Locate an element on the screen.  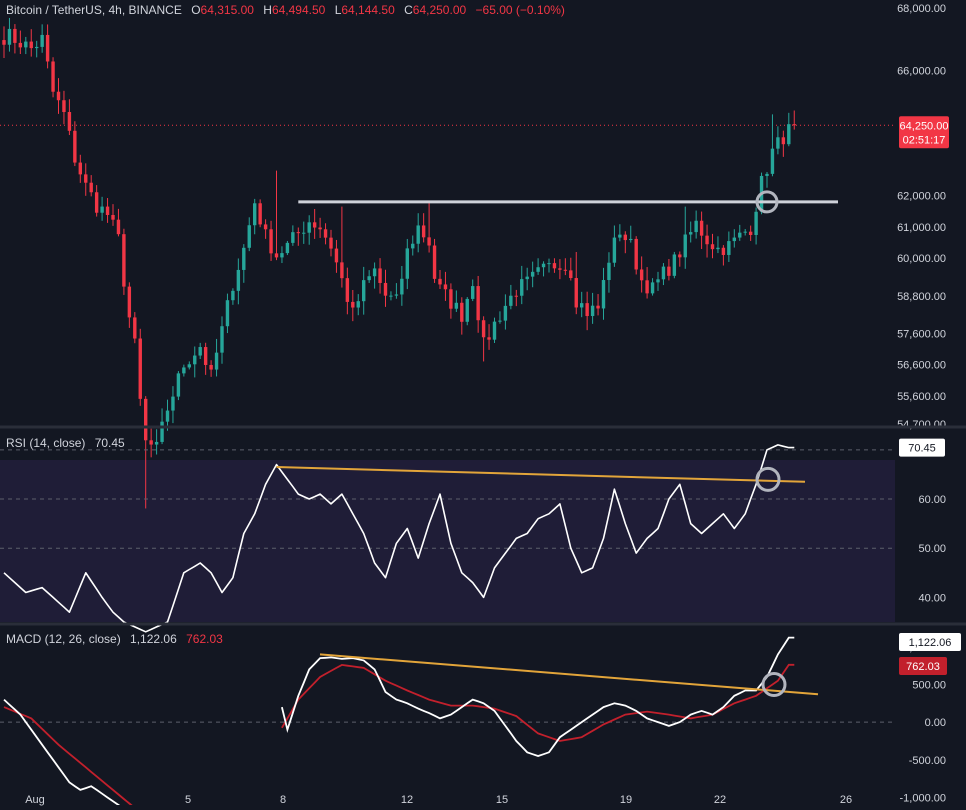
macd-breakout-marker is located at coordinates (774, 684).